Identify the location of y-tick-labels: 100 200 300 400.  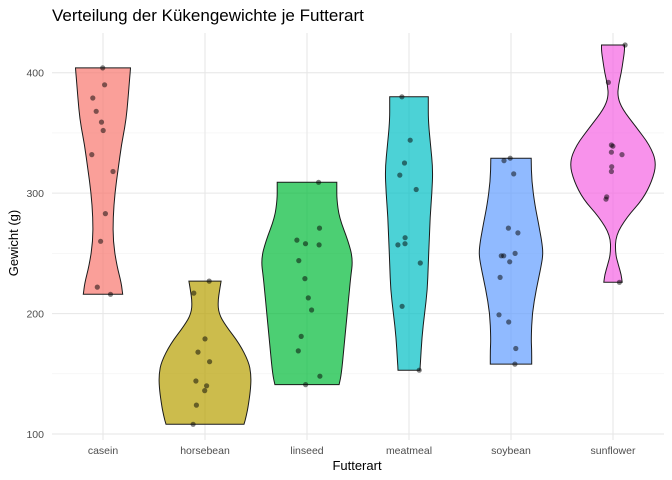
(35, 254).